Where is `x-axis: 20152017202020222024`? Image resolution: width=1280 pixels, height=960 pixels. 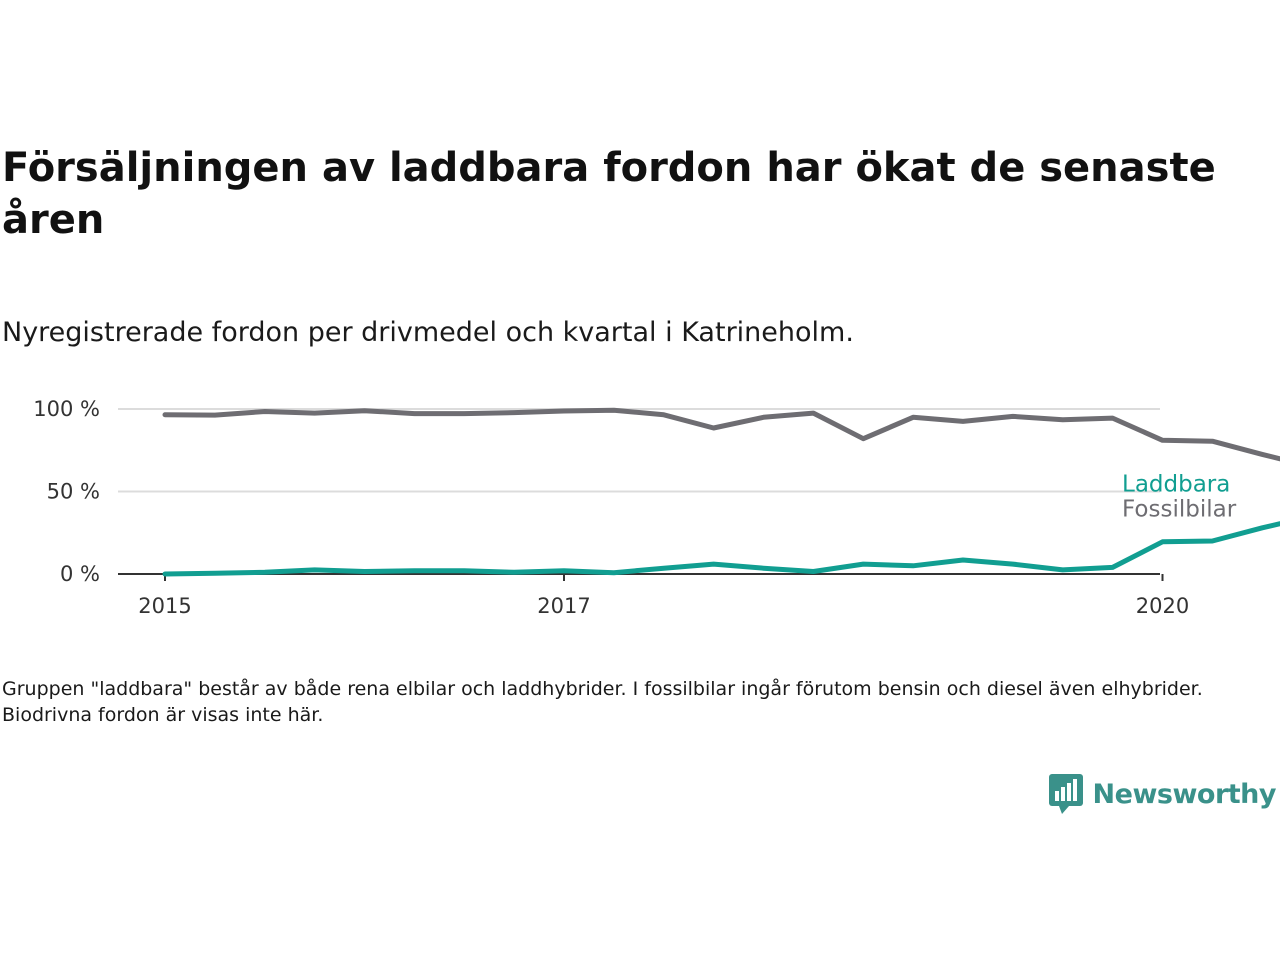 x-axis: 20152017202020222024 is located at coordinates (653, 595).